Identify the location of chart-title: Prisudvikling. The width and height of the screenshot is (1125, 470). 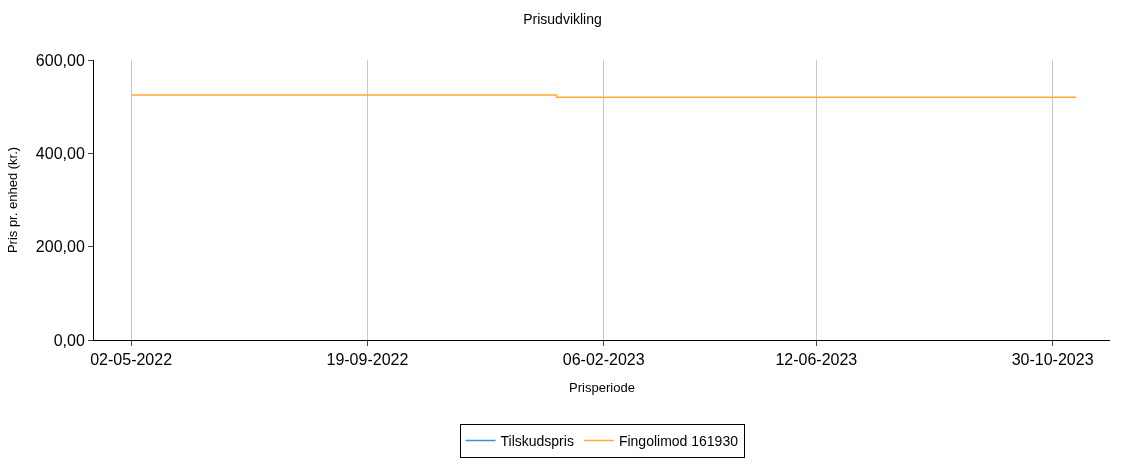
(562, 18).